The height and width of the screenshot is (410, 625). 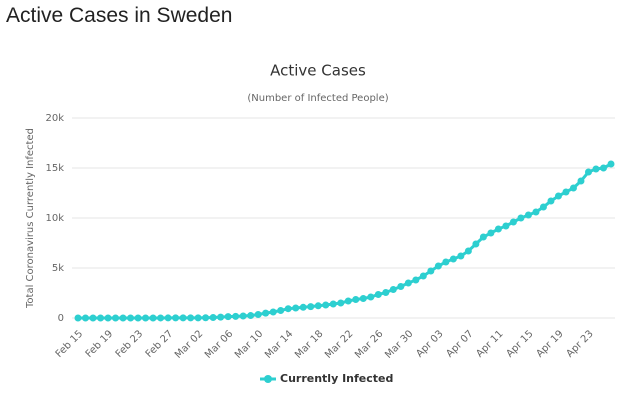 What do you see at coordinates (249, 344) in the screenshot?
I see `x-tick-label: Mar 10` at bounding box center [249, 344].